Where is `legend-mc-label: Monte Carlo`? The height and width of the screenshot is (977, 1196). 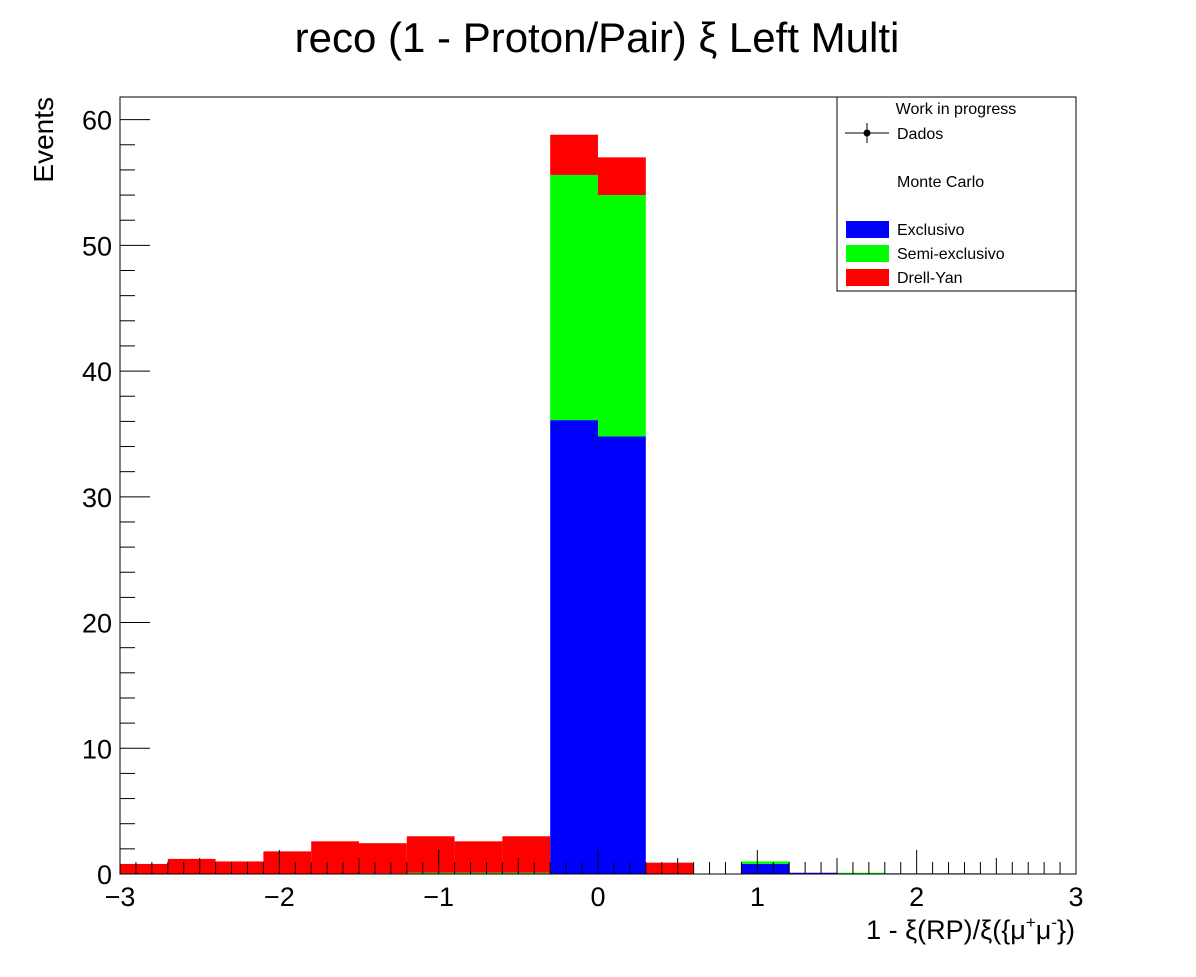 legend-mc-label: Monte Carlo is located at coordinates (940, 182).